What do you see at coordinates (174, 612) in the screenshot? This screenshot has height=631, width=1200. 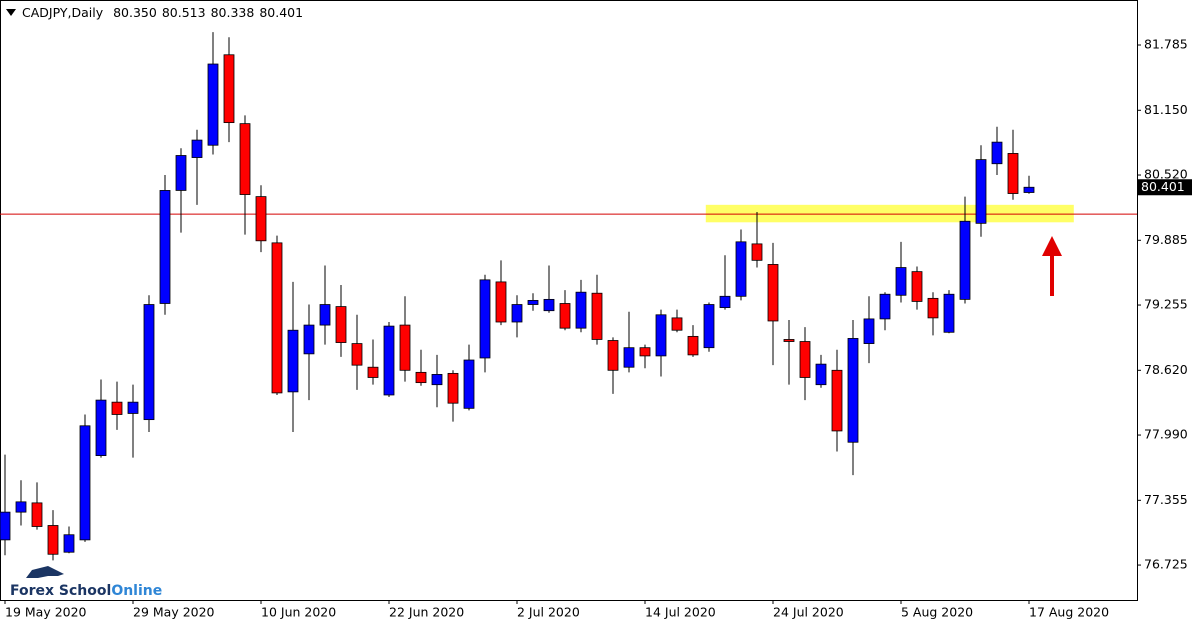 I see `x-tick-label: 29 May 2020` at bounding box center [174, 612].